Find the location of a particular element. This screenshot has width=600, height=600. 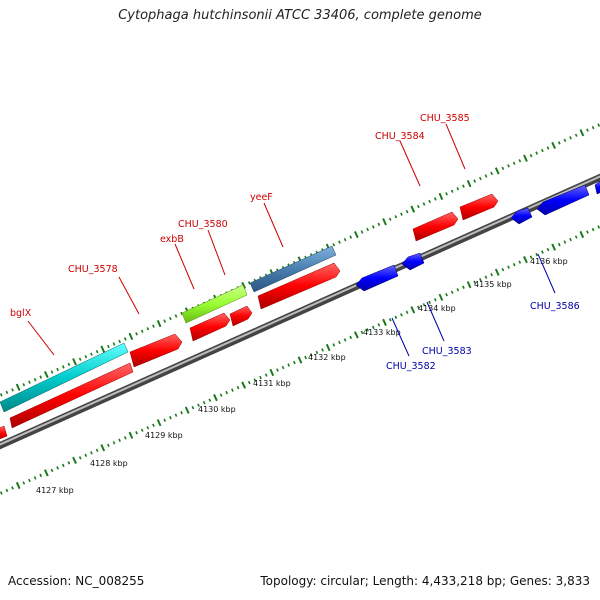

kbp-label: 4136 kbp is located at coordinates (549, 261).